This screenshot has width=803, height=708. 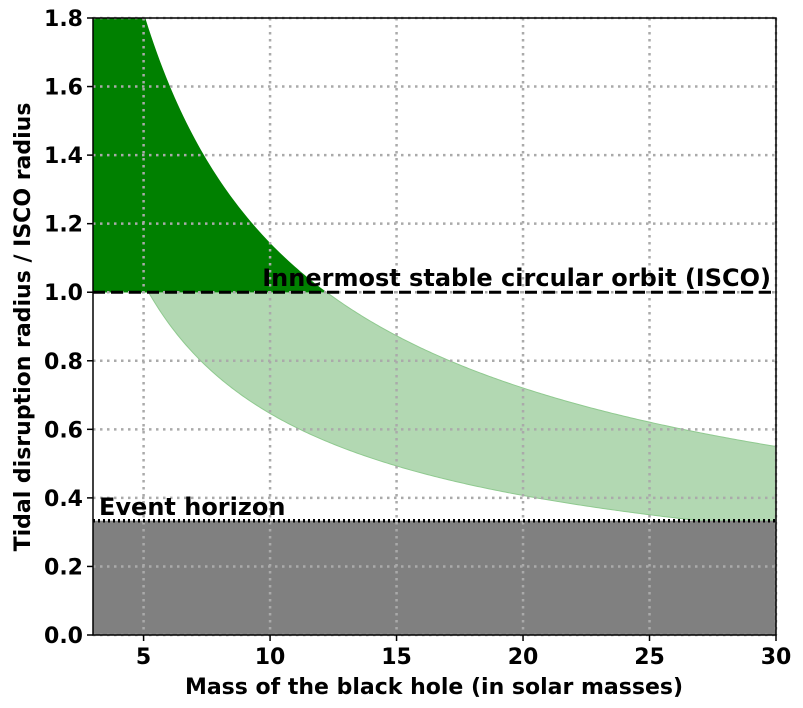 What do you see at coordinates (434, 687) in the screenshot?
I see `x-axis-label: Mass of the black hole (in solar masses)` at bounding box center [434, 687].